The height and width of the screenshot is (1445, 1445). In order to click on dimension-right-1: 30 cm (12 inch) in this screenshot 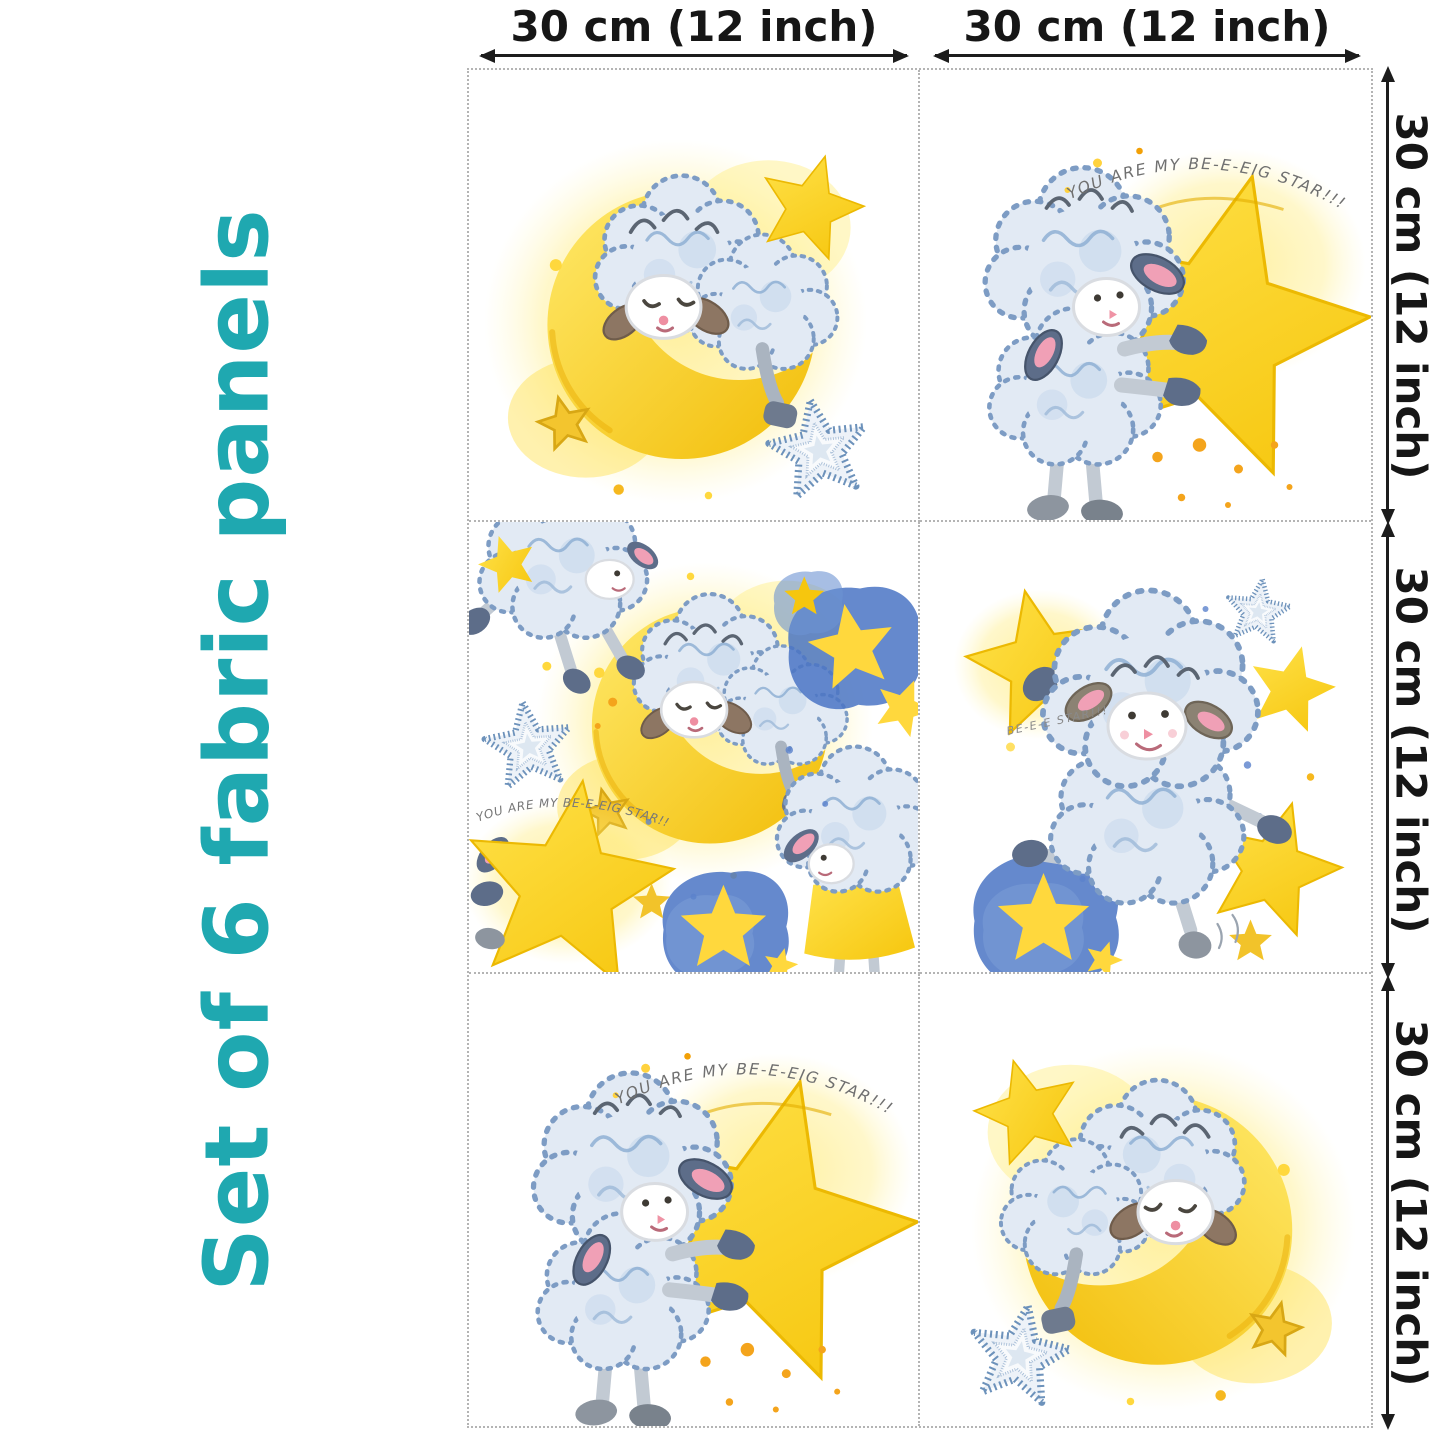, I will do `click(1411, 295)`.